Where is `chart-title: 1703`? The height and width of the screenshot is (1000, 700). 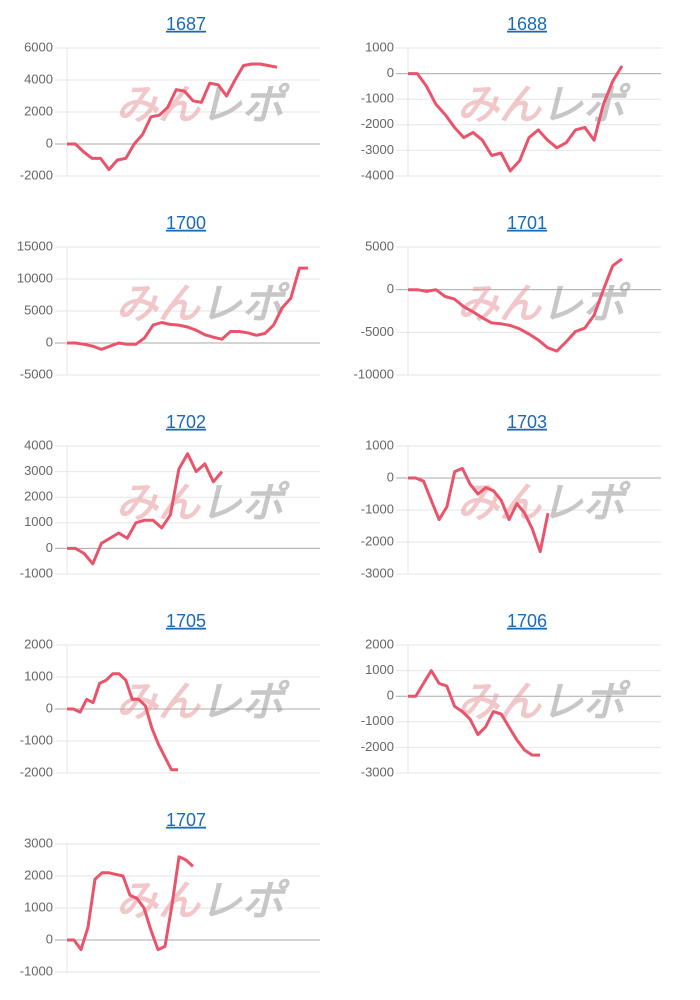
chart-title: 1703 is located at coordinates (527, 422).